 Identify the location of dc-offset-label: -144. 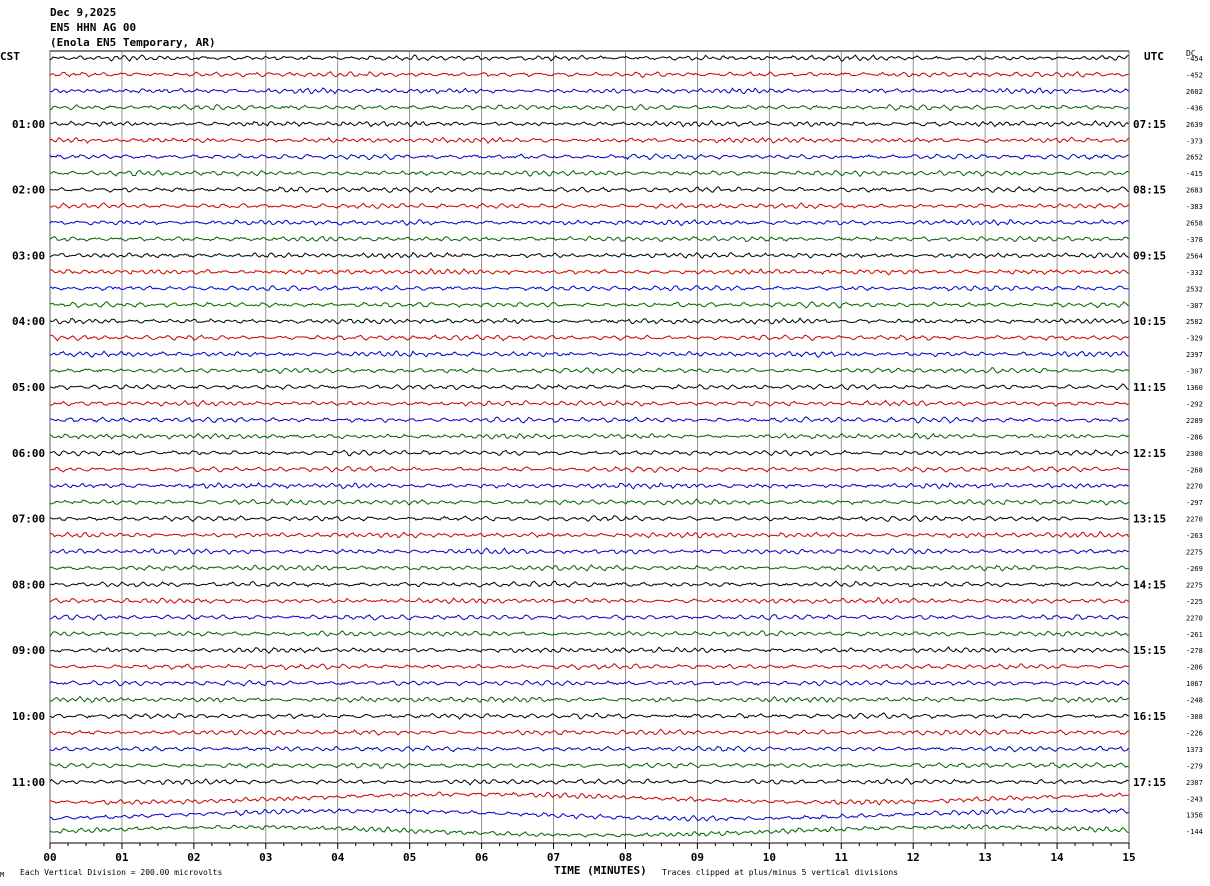
(1194, 832).